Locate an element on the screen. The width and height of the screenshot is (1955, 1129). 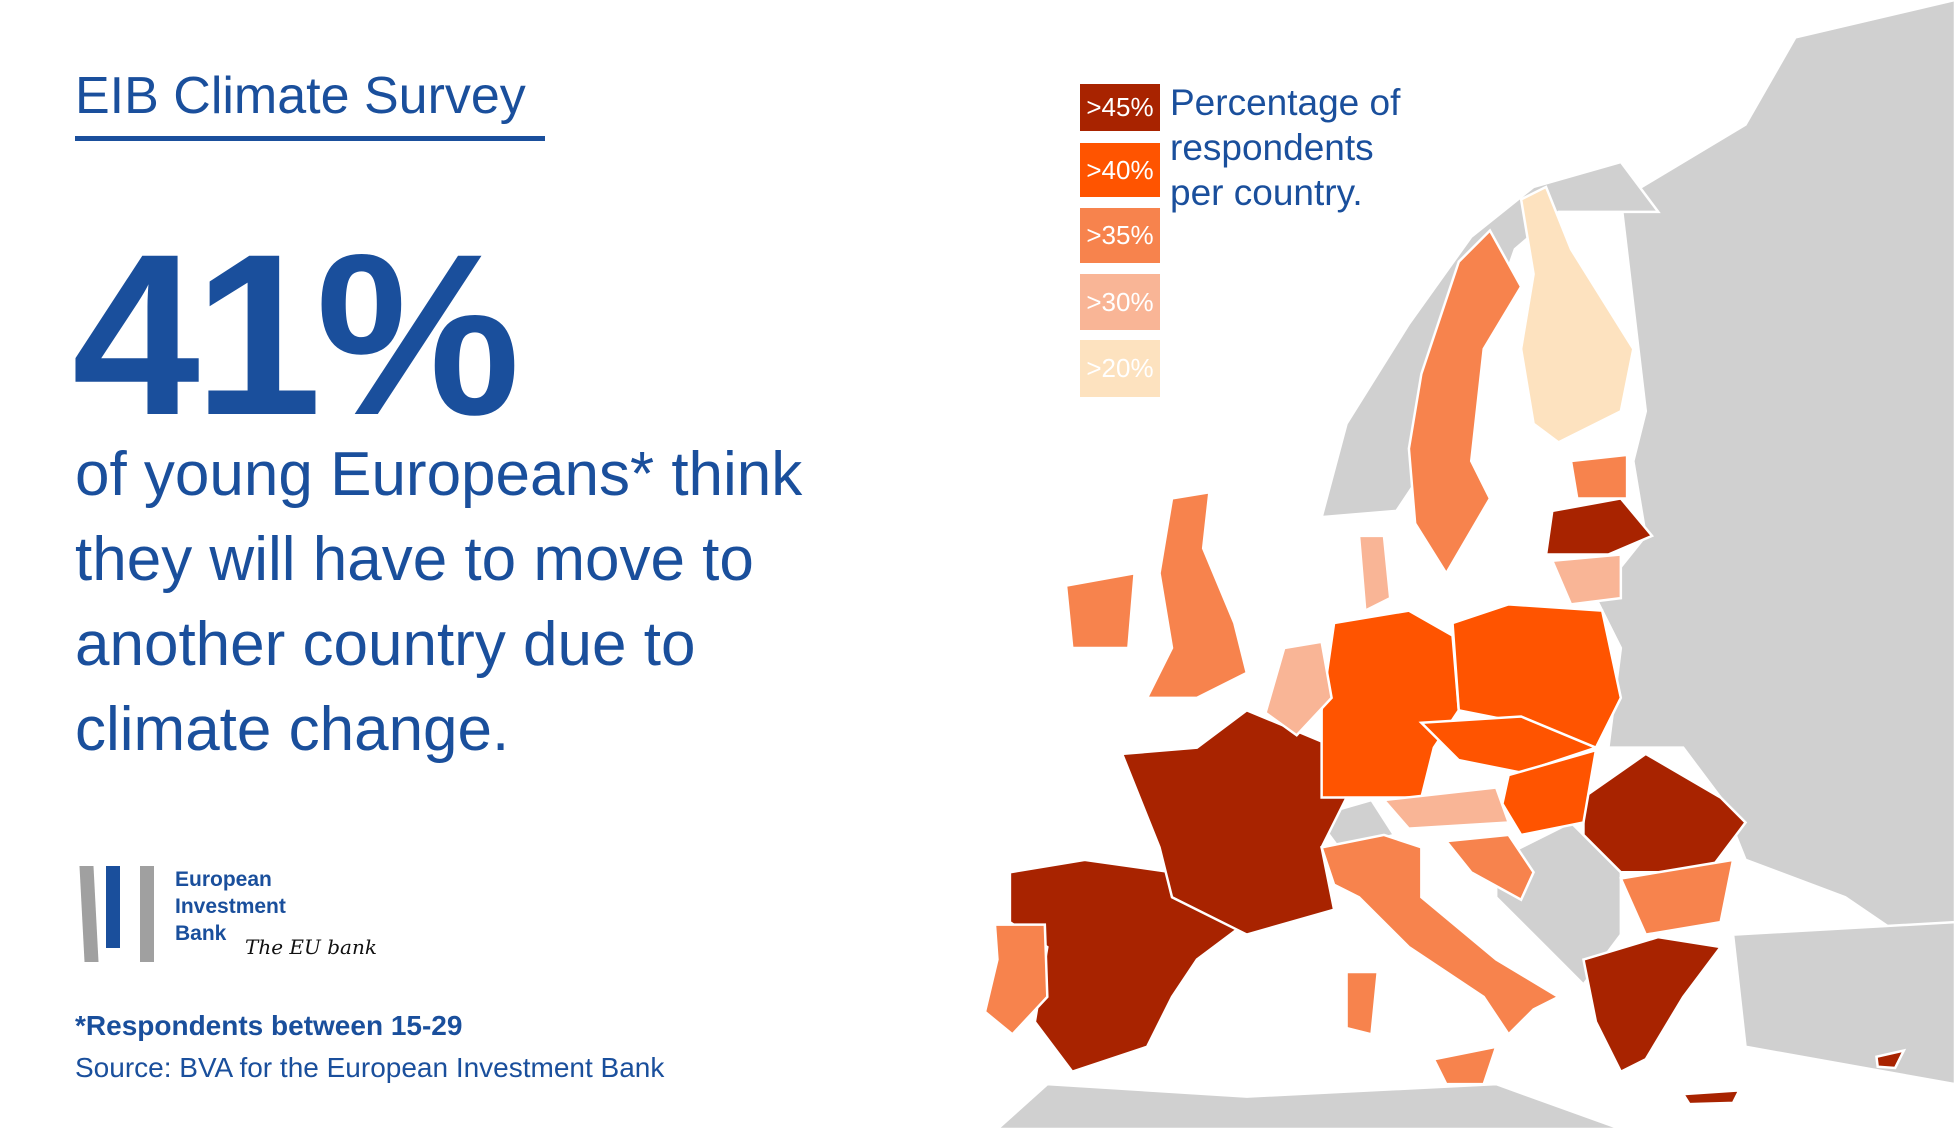
headline-percentage: 41% is located at coordinates (296, 334).